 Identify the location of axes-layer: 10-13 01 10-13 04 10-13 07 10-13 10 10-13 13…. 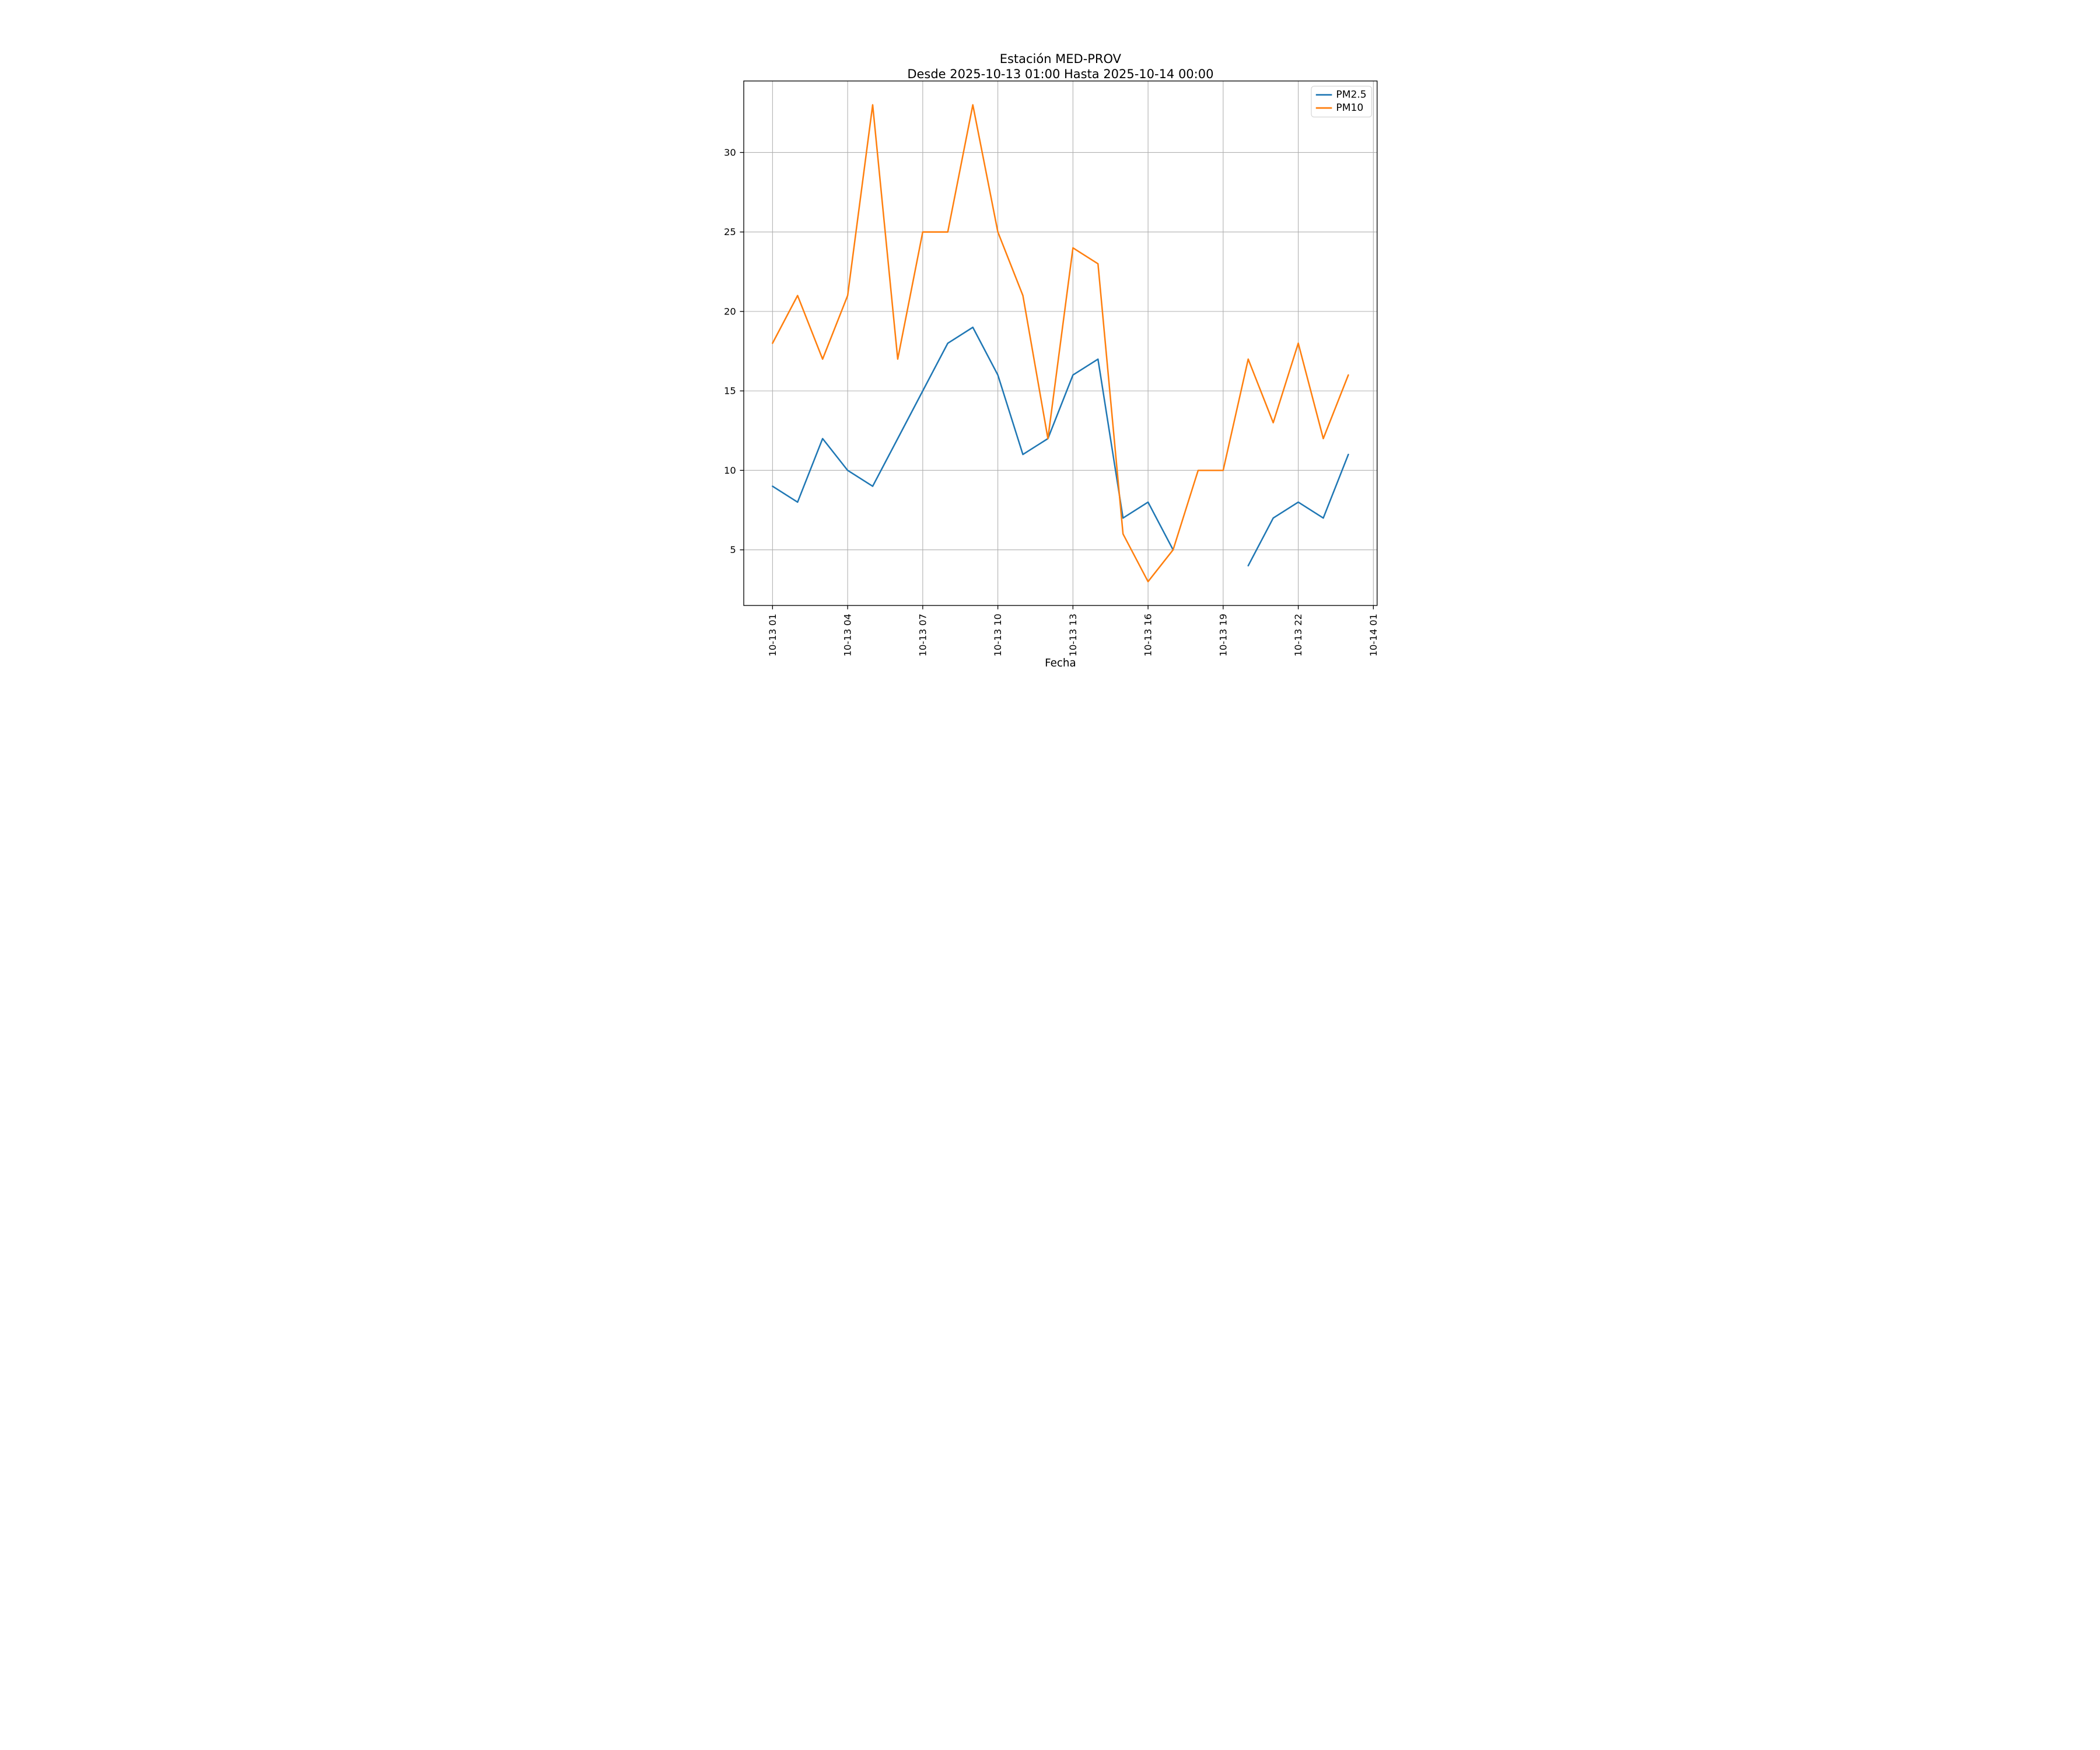
(1051, 368).